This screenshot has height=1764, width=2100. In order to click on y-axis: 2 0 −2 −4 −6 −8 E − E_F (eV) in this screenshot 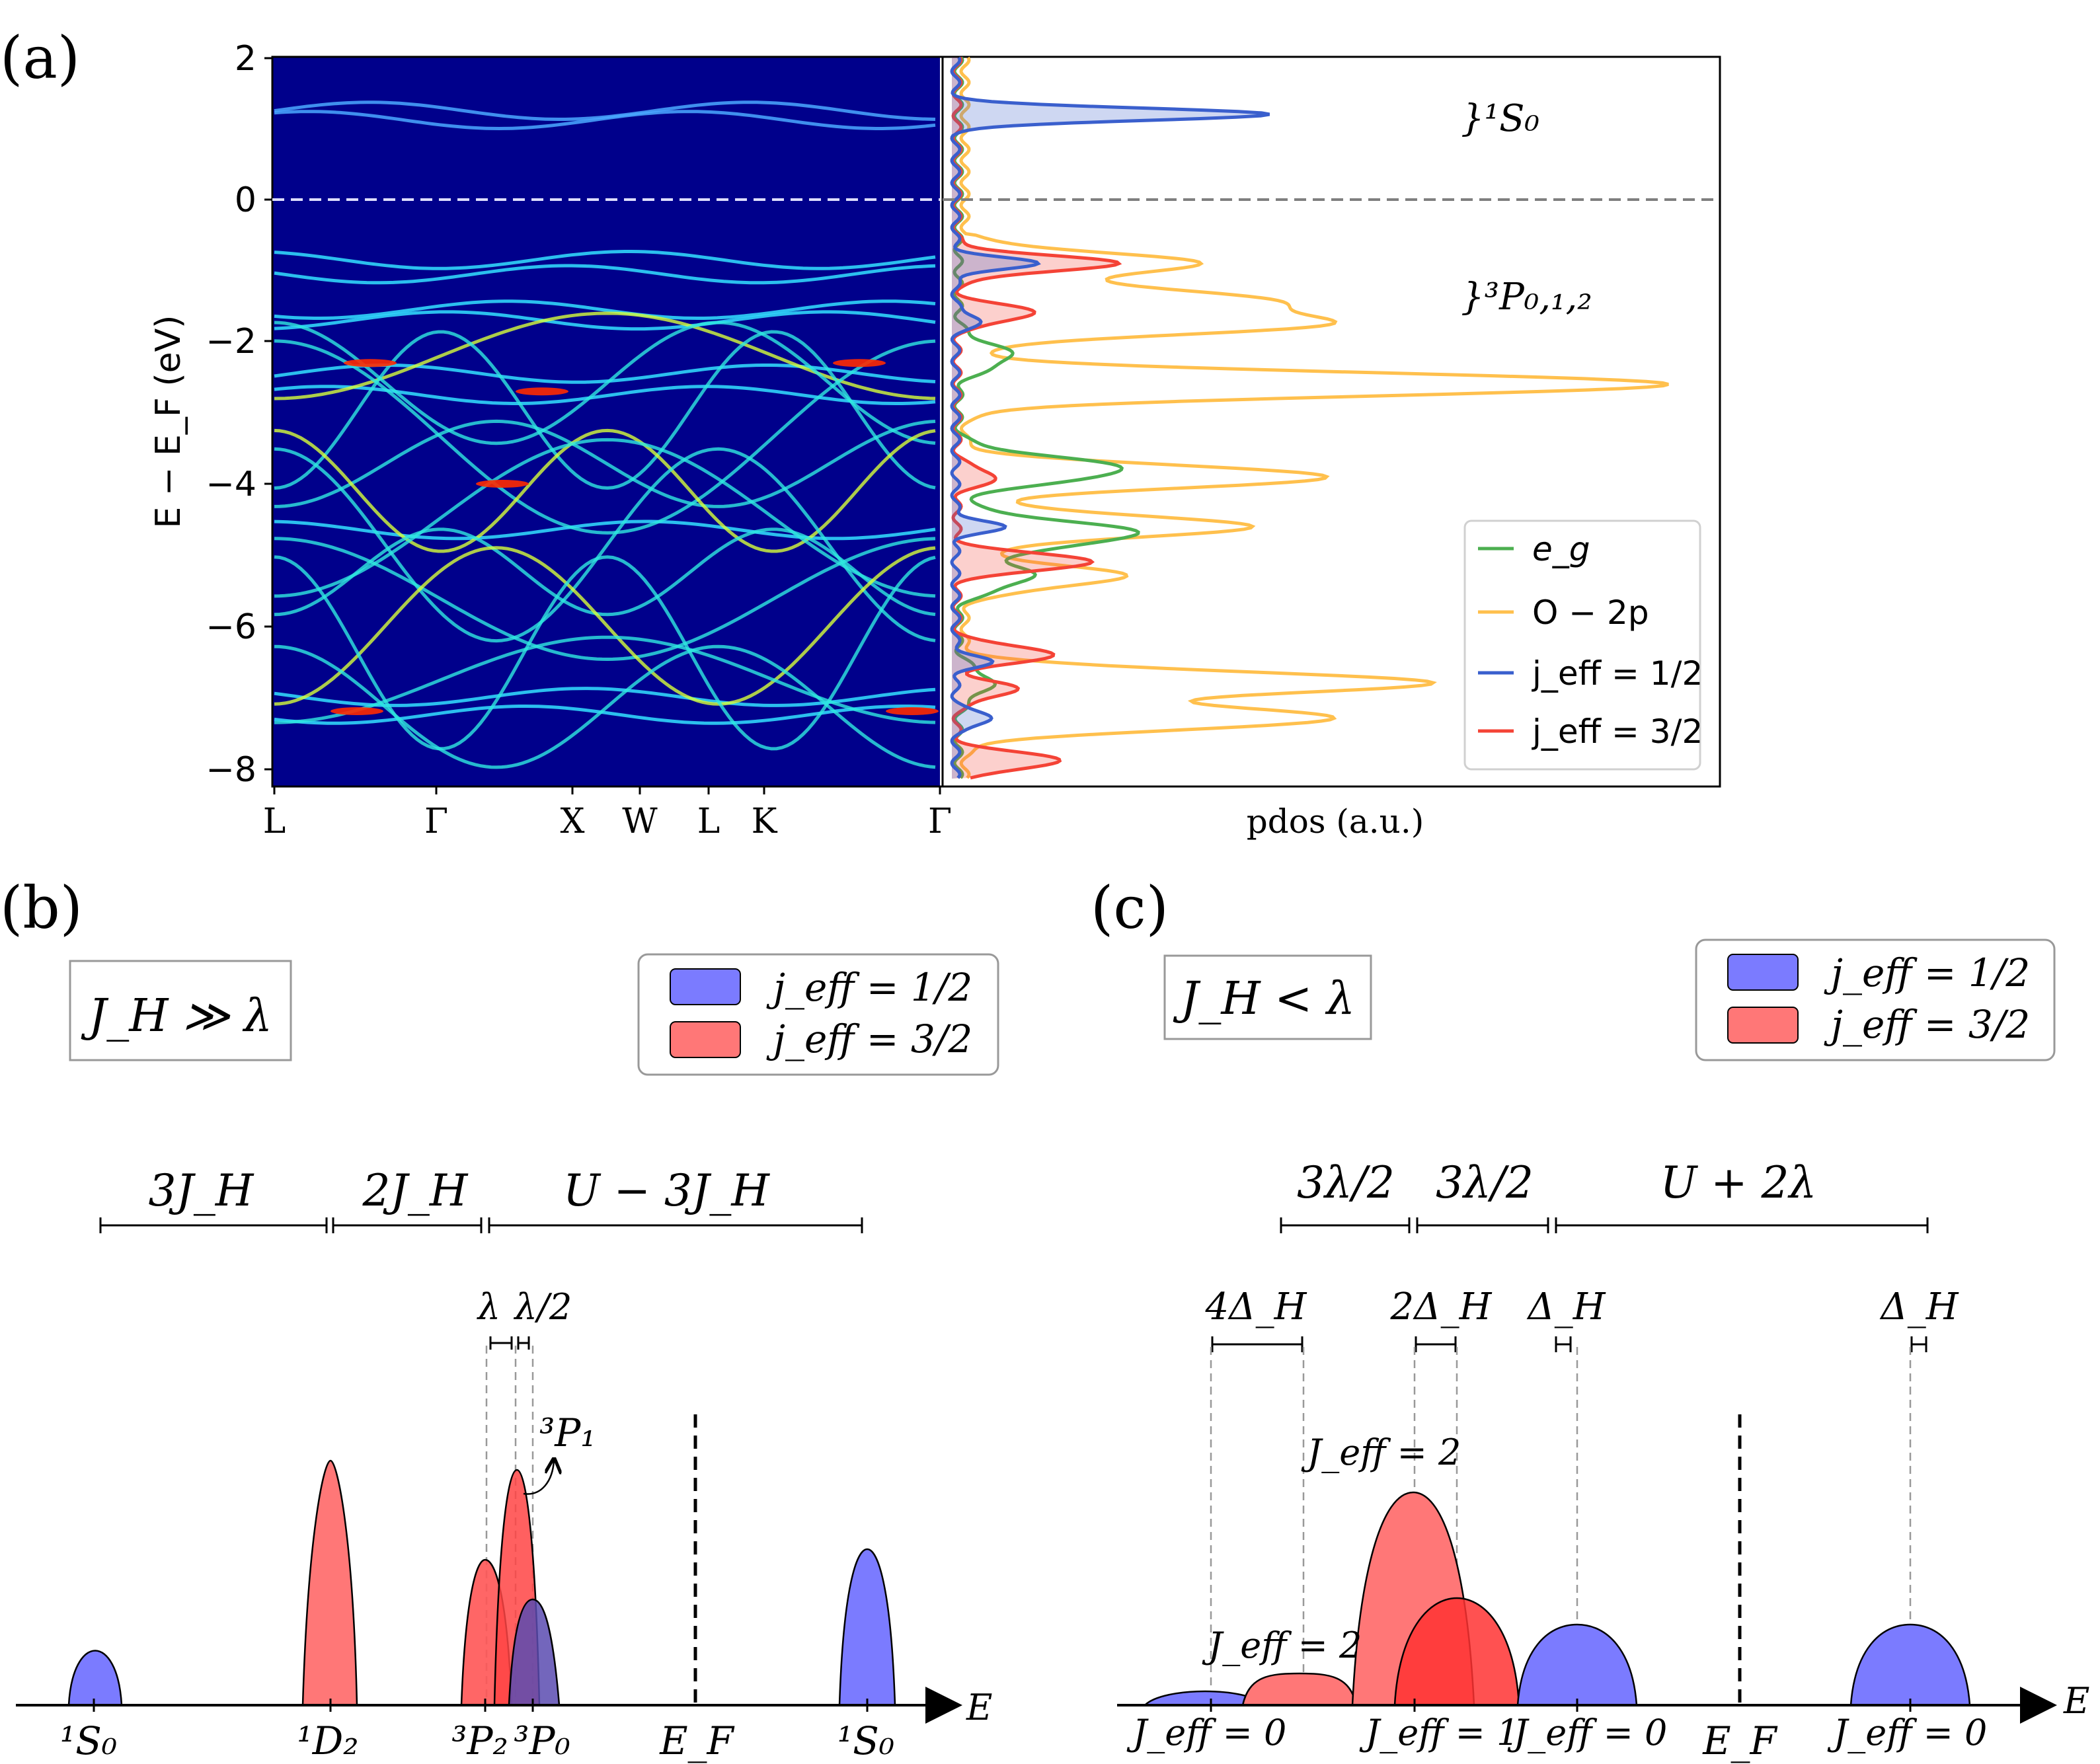, I will do `click(210, 414)`.